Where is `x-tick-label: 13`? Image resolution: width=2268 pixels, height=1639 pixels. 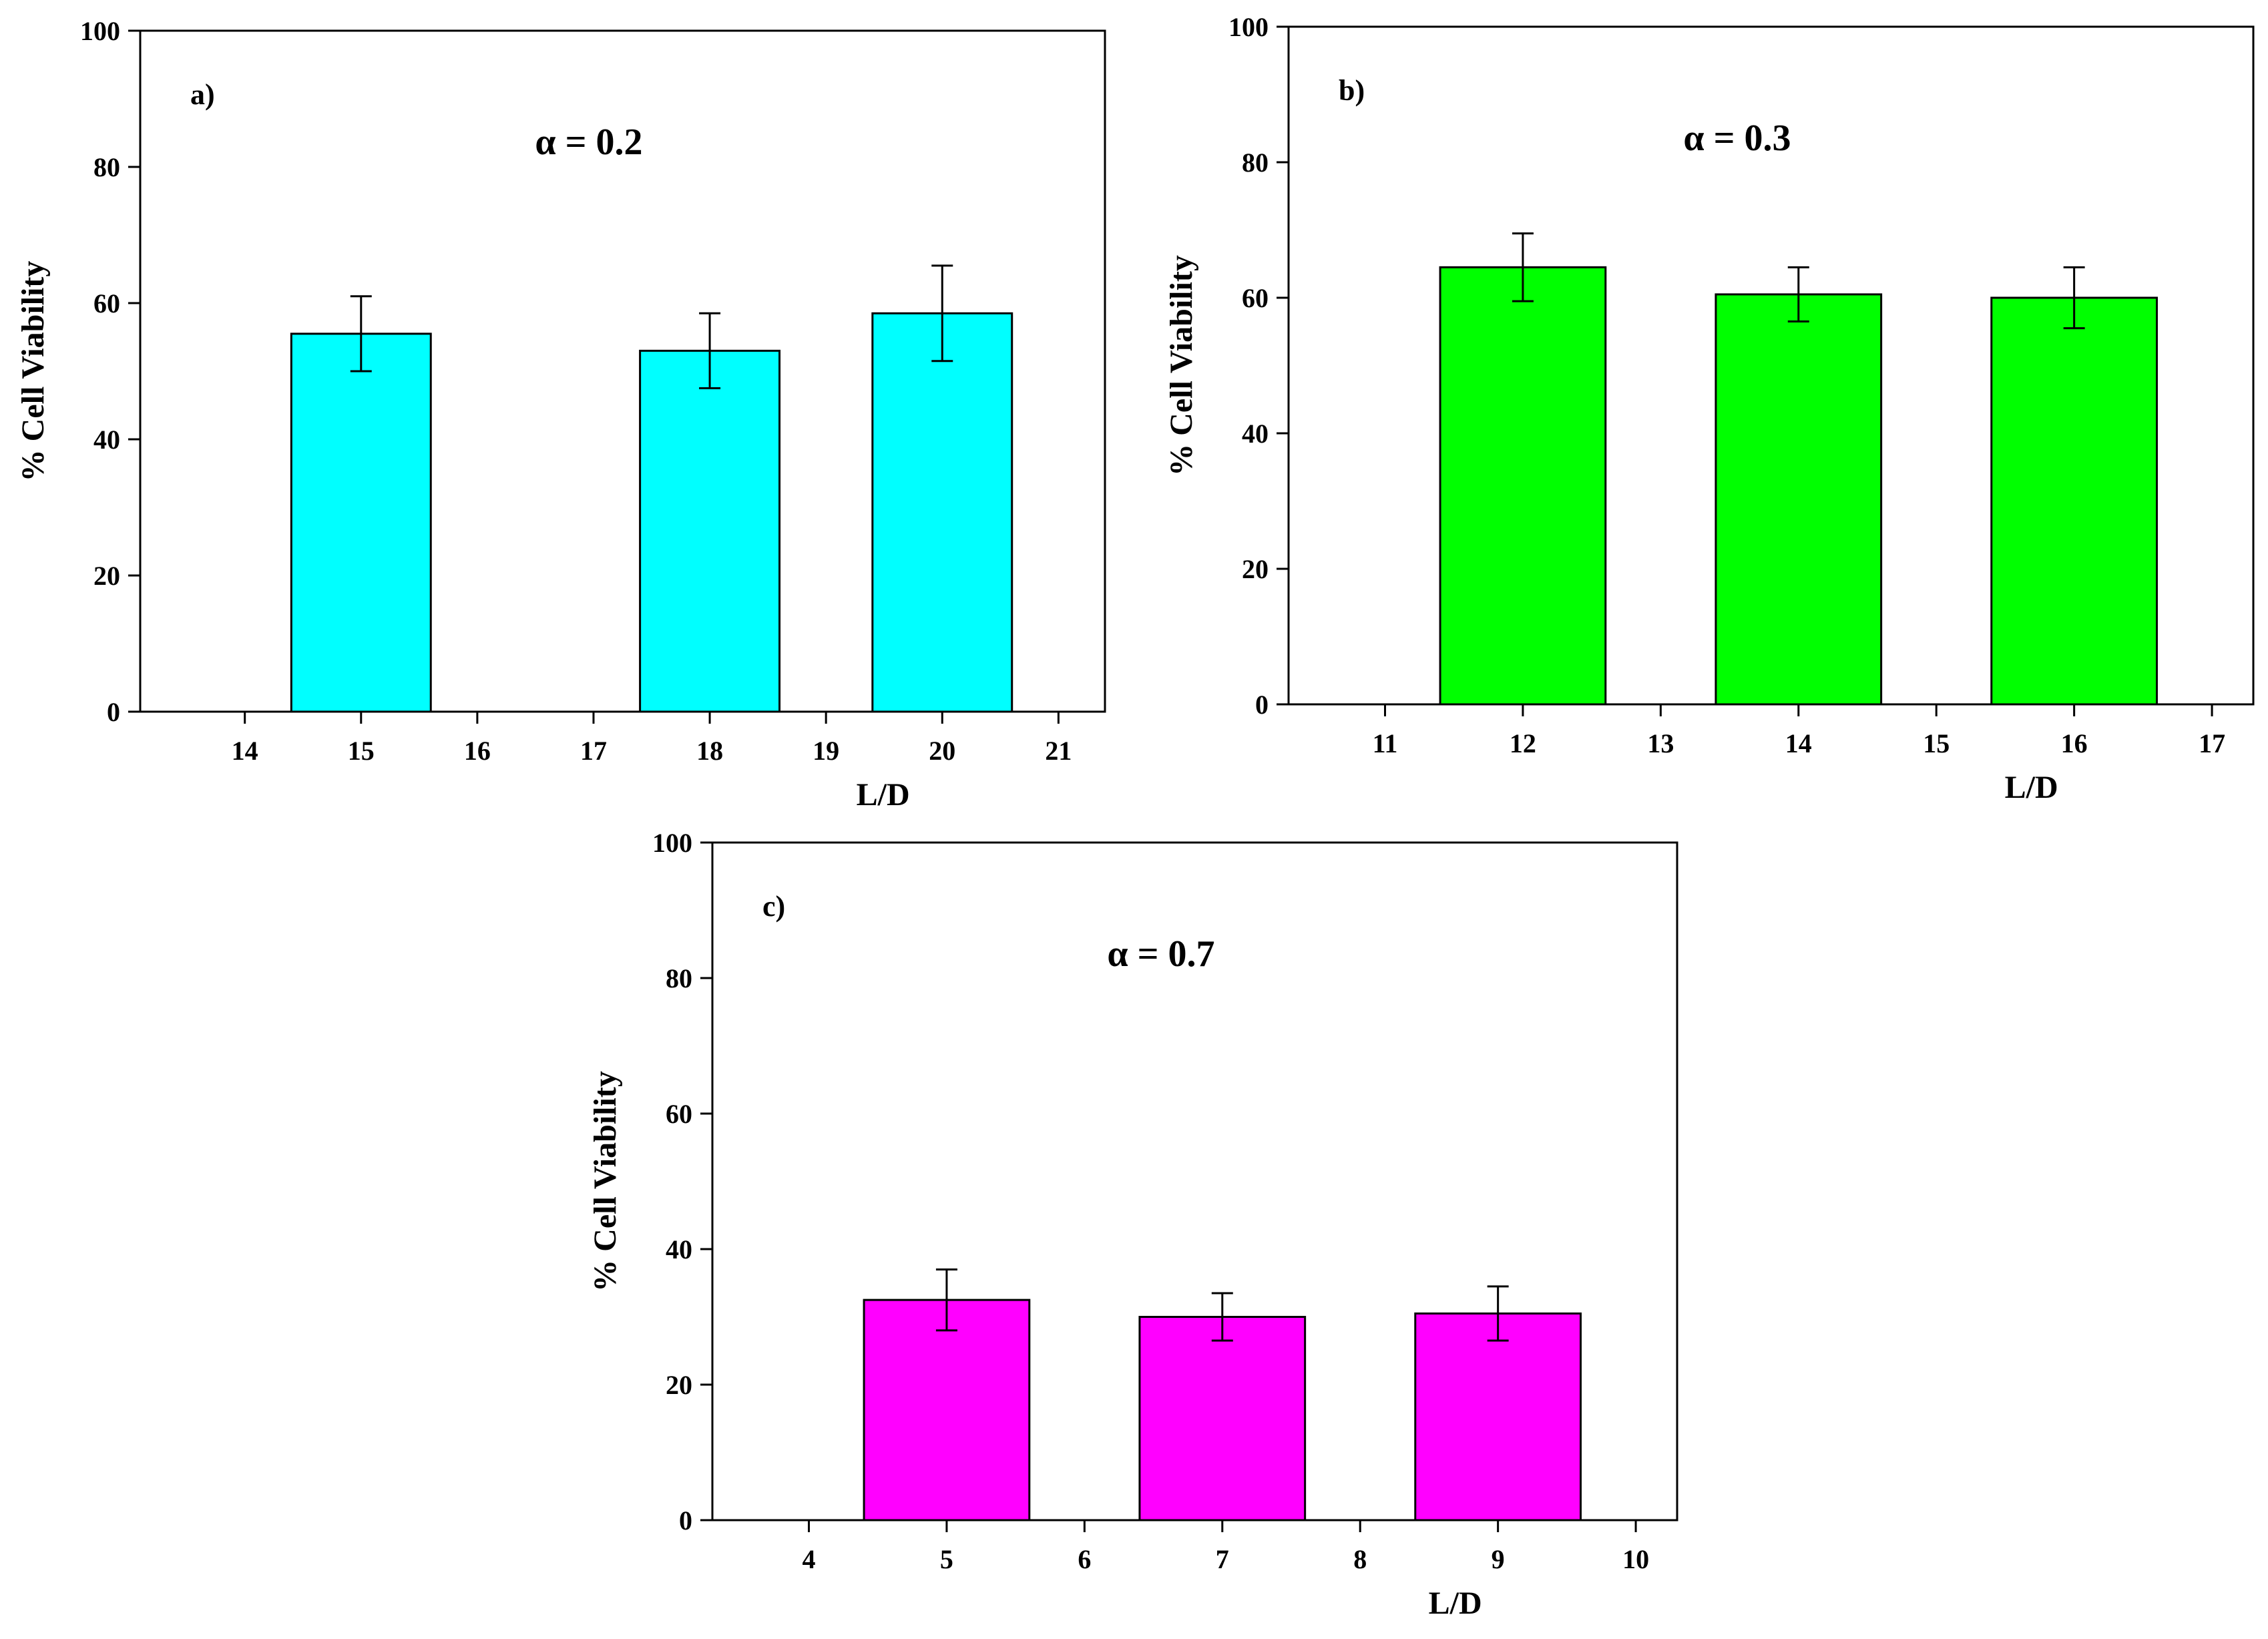 x-tick-label: 13 is located at coordinates (1660, 743).